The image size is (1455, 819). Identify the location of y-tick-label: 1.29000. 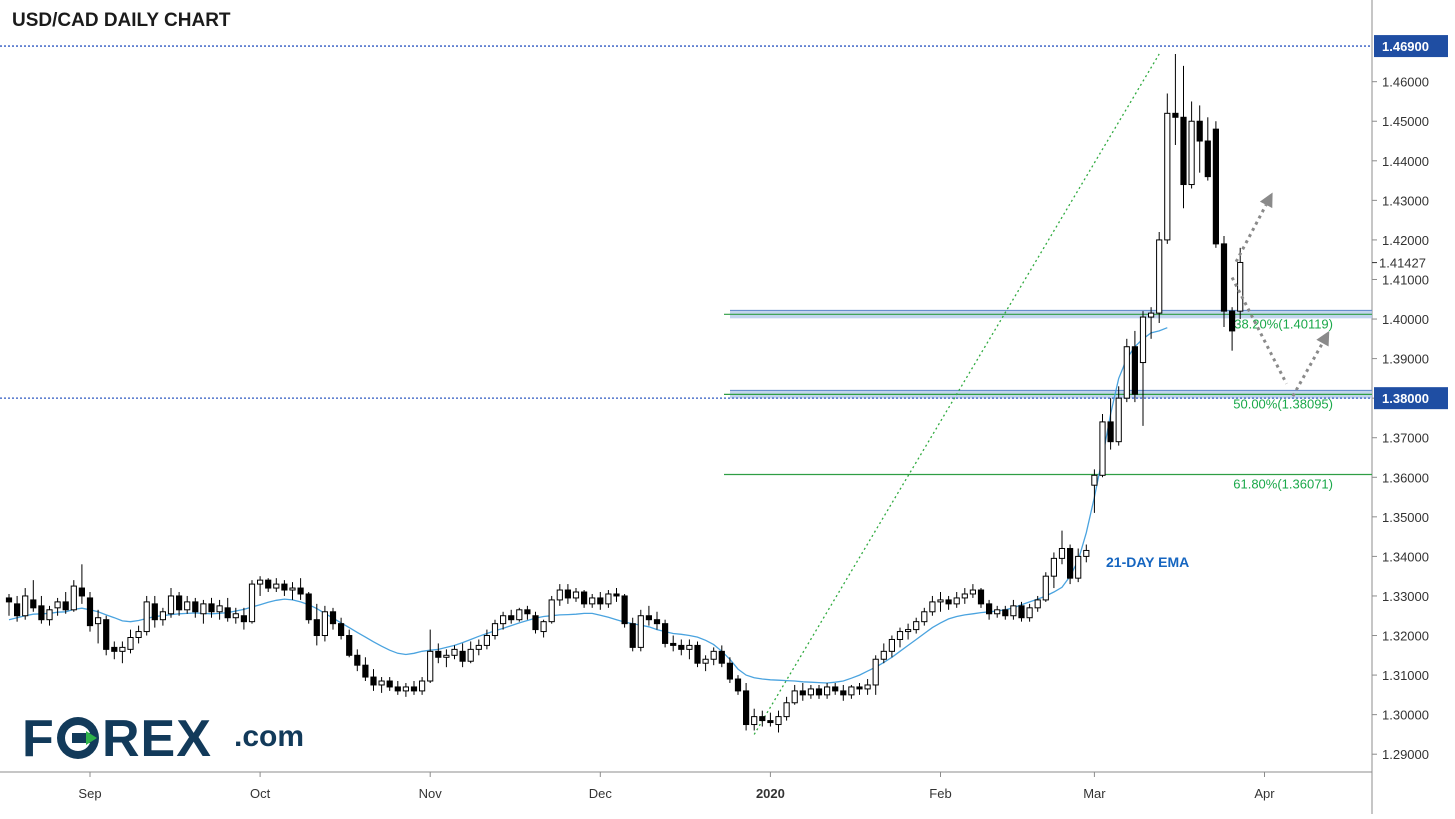
(1405, 754).